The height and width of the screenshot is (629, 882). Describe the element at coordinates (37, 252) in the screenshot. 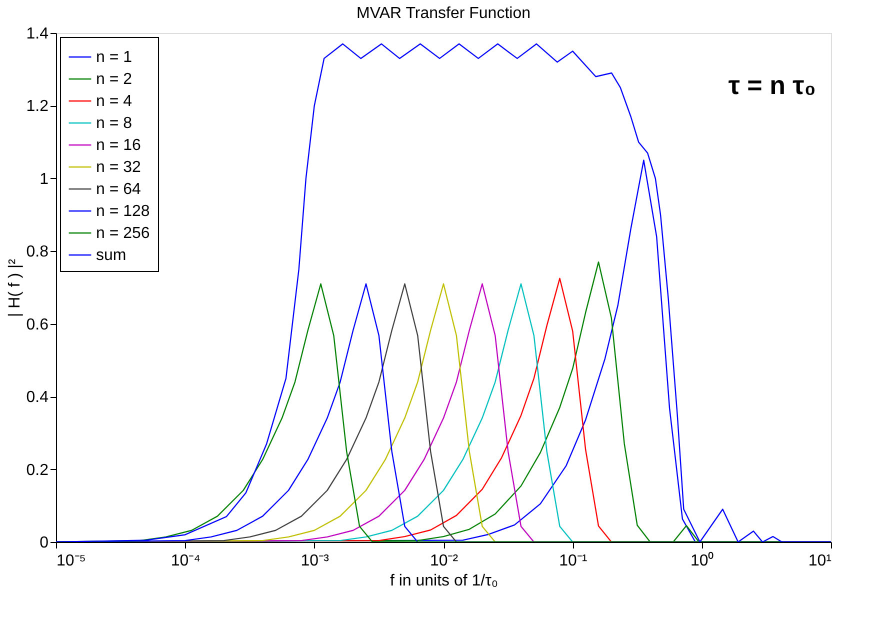

I see `y-tick-label: 0.8` at that location.